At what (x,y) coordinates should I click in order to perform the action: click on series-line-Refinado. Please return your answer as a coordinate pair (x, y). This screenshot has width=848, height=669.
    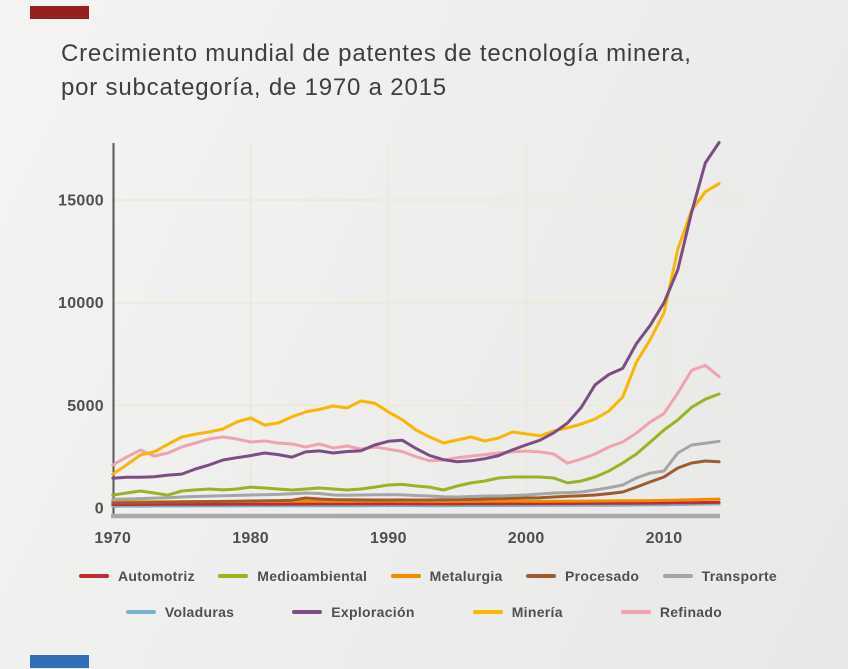
    Looking at the image, I should click on (416, 415).